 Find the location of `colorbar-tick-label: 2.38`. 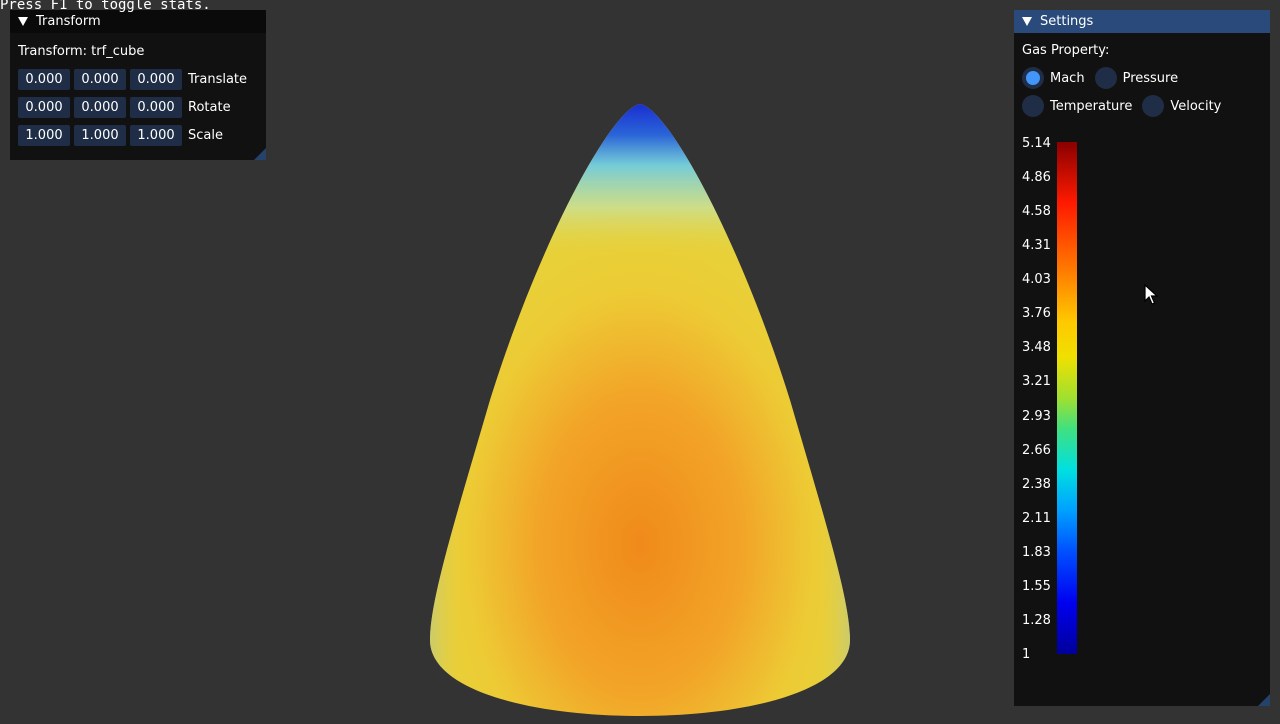

colorbar-tick-label: 2.38 is located at coordinates (1036, 484).